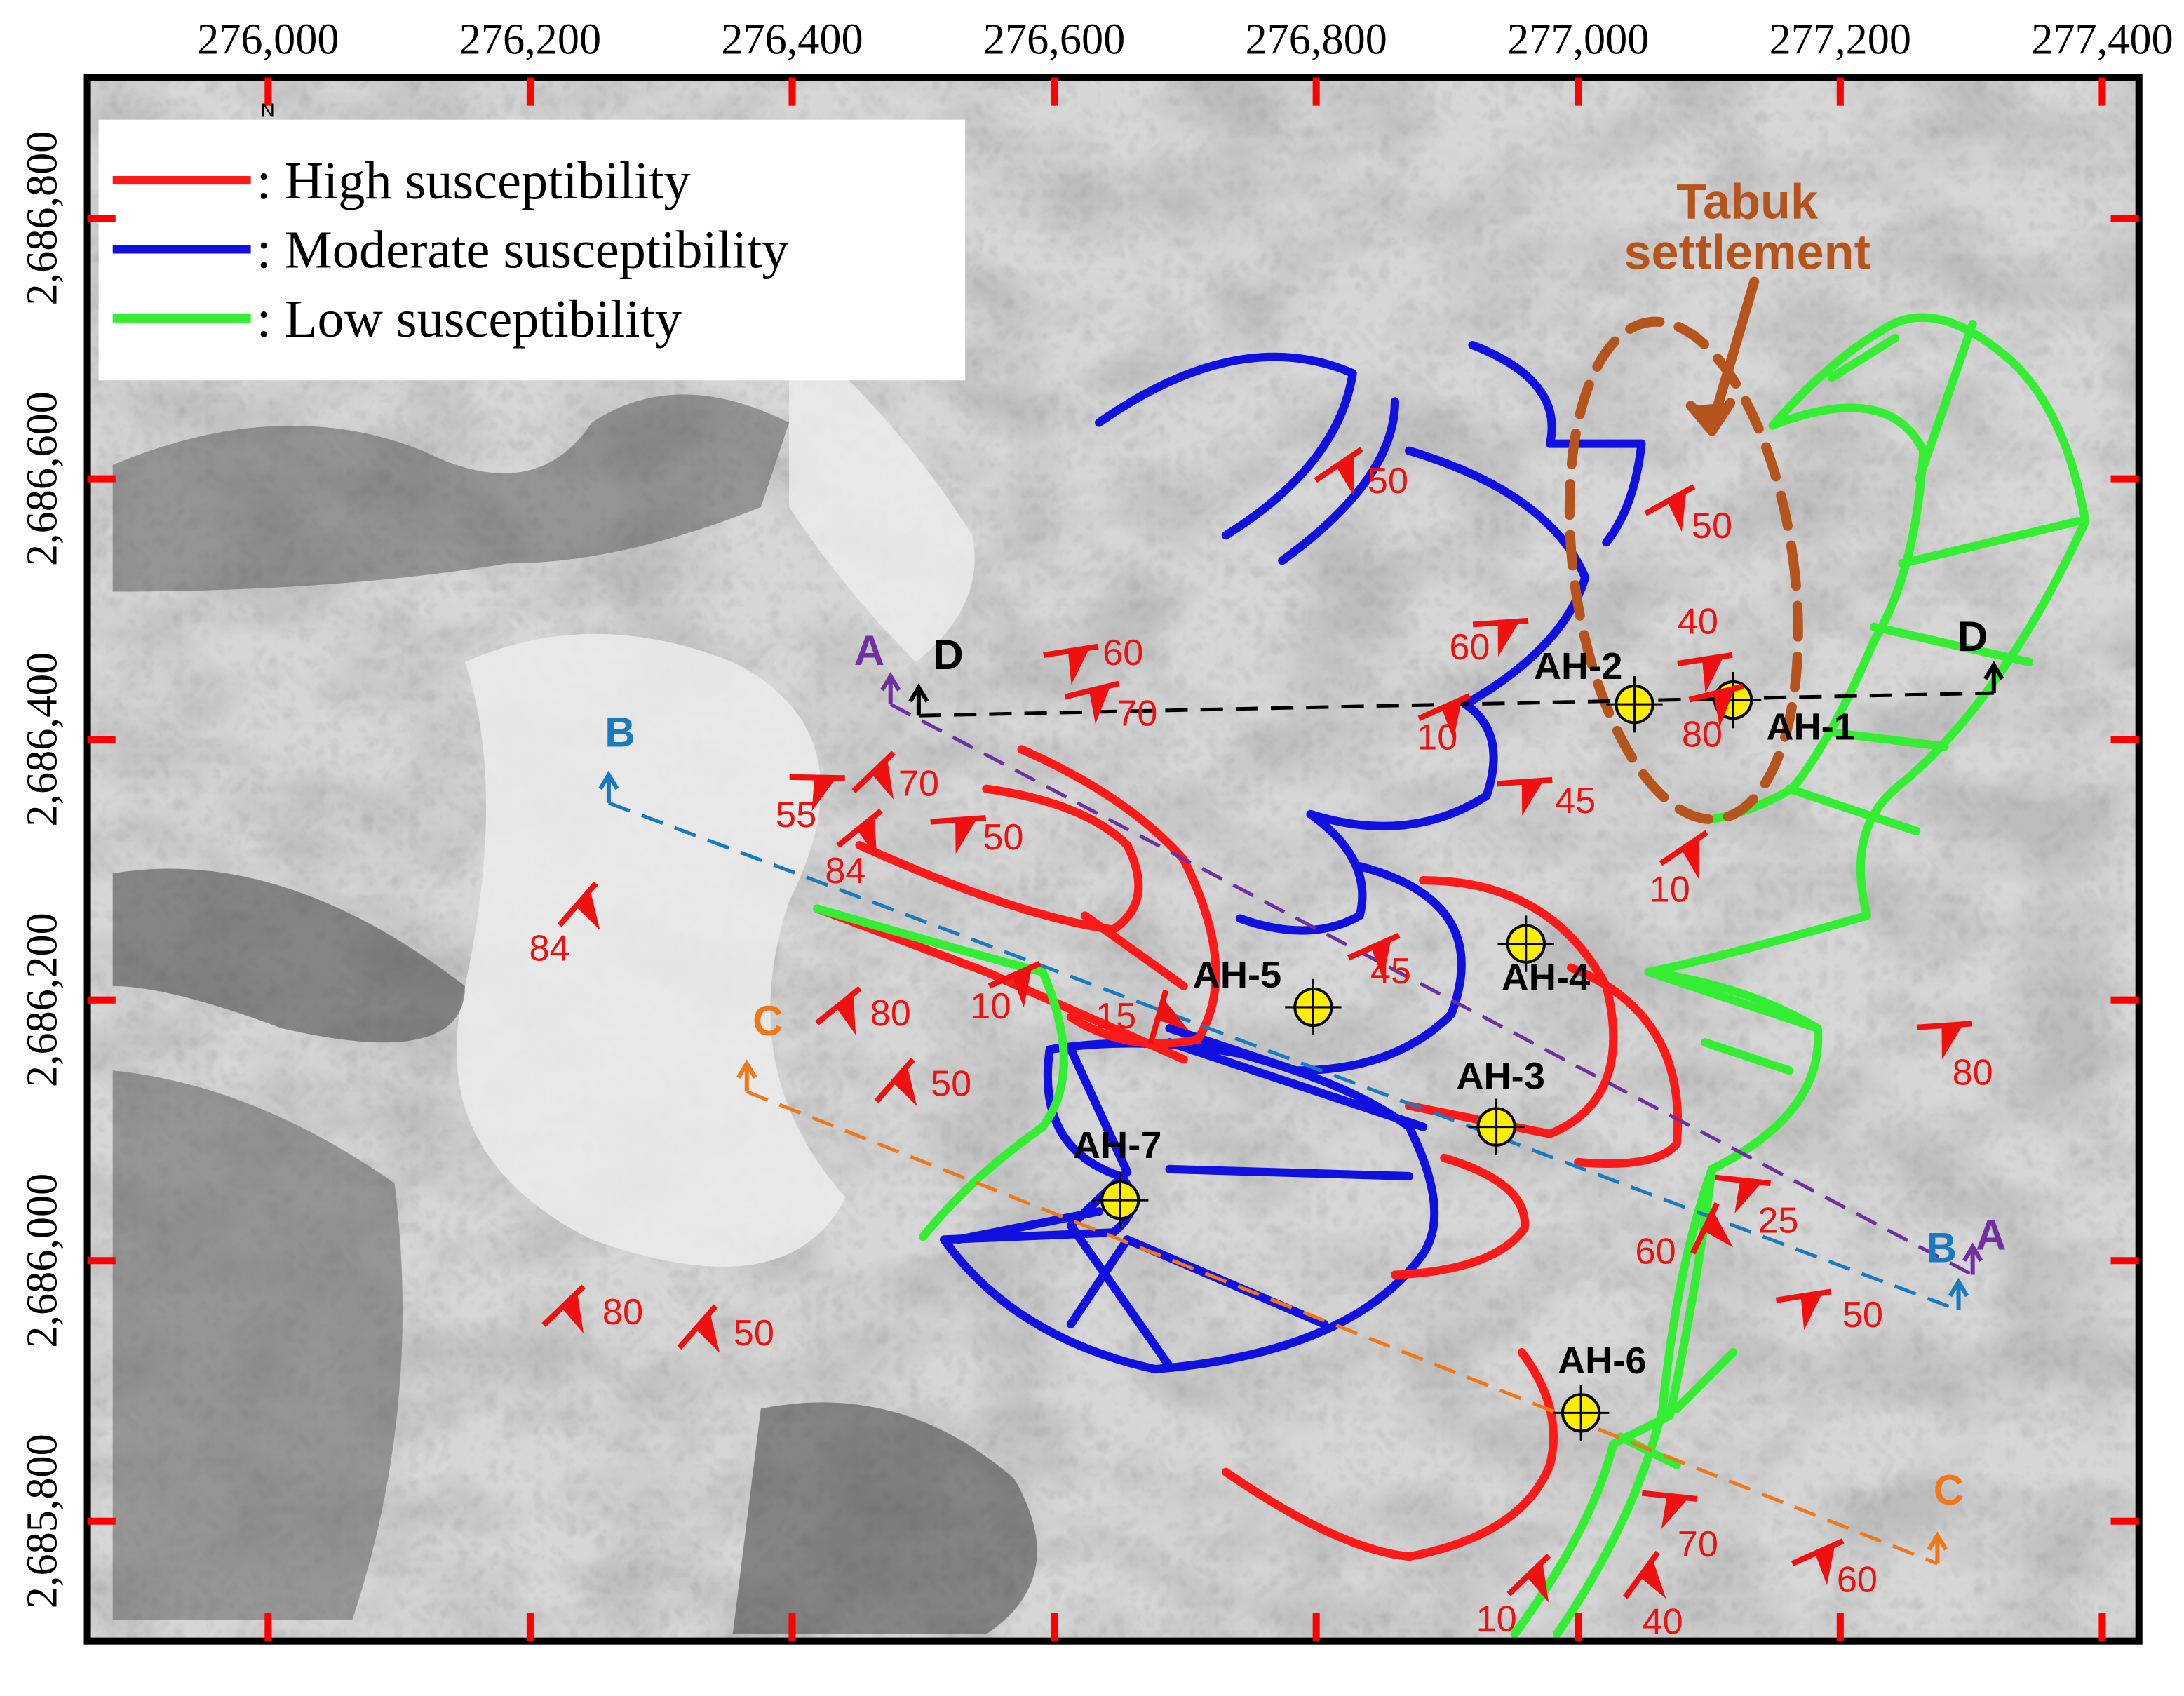  I want to click on legend-label: : High susceptibility, so click(474, 180).